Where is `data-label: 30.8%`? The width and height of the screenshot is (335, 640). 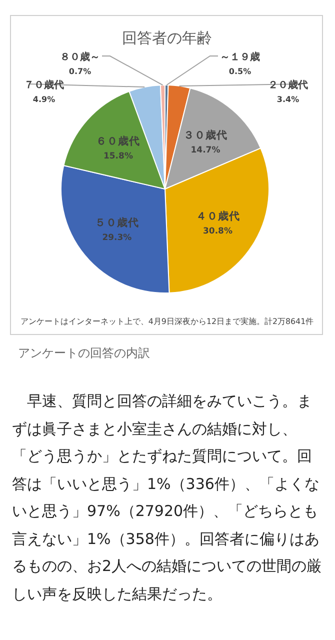
data-label: 30.8% is located at coordinates (218, 231).